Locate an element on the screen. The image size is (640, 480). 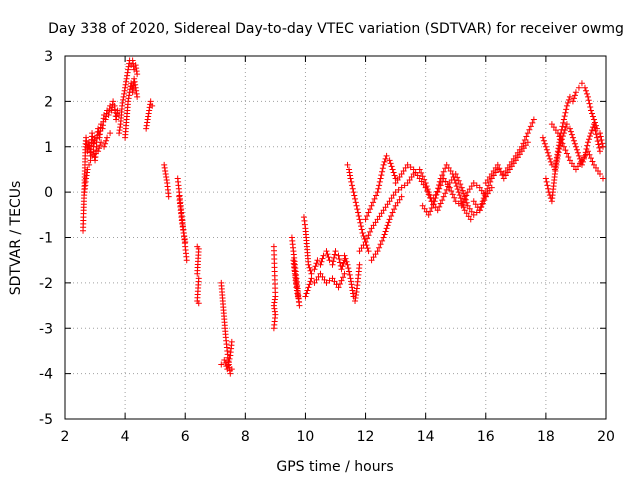
x-tick-label: 10 is located at coordinates (306, 437).